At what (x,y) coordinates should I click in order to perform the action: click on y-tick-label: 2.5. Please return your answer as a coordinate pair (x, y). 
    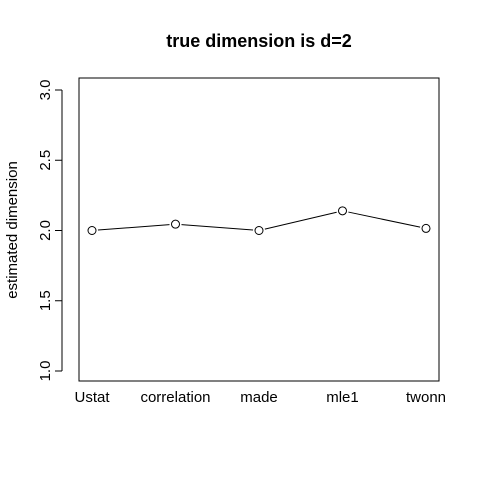
    Looking at the image, I should click on (45, 160).